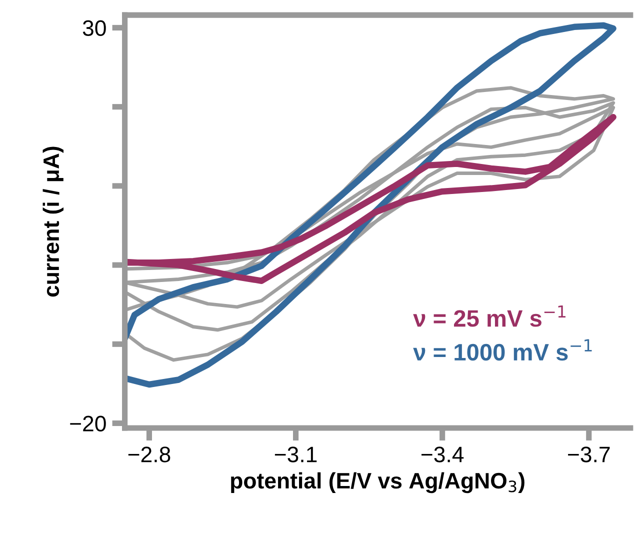  I want to click on x-axis-title: potential (E/V vs Ag/AgNO$_{3}$), so click(377, 483).